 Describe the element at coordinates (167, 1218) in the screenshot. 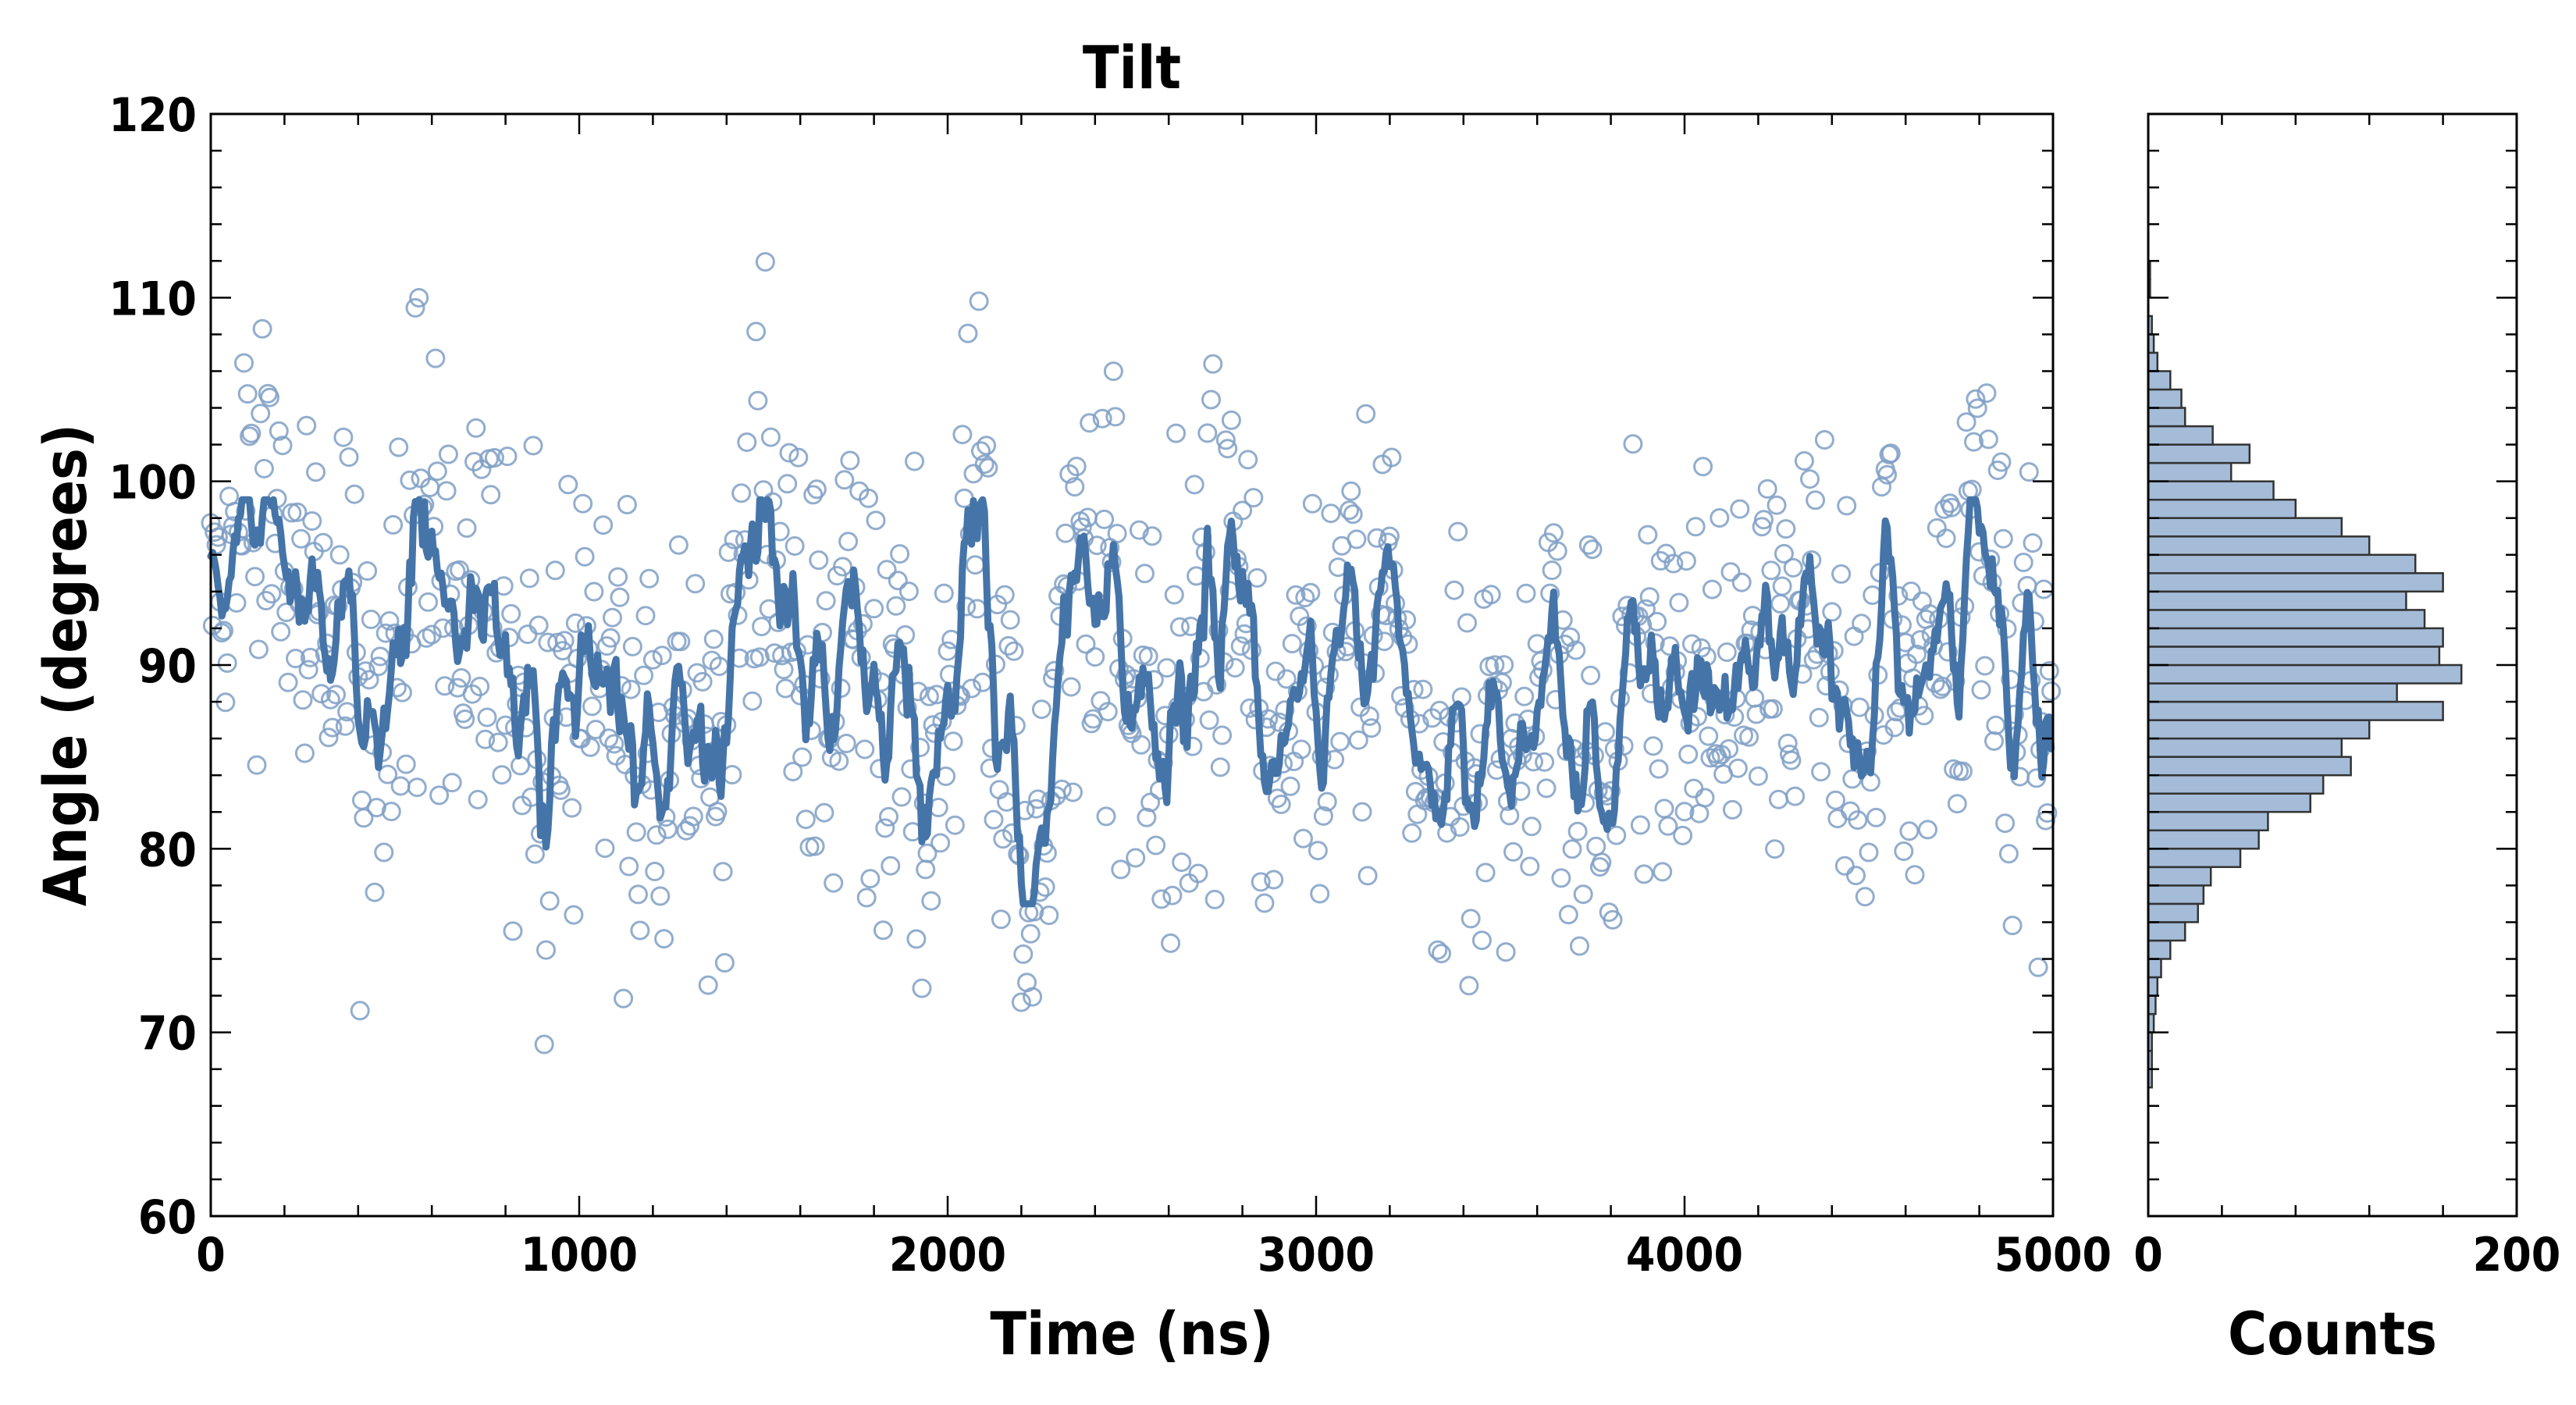

I see `y-tick-label: 60` at that location.